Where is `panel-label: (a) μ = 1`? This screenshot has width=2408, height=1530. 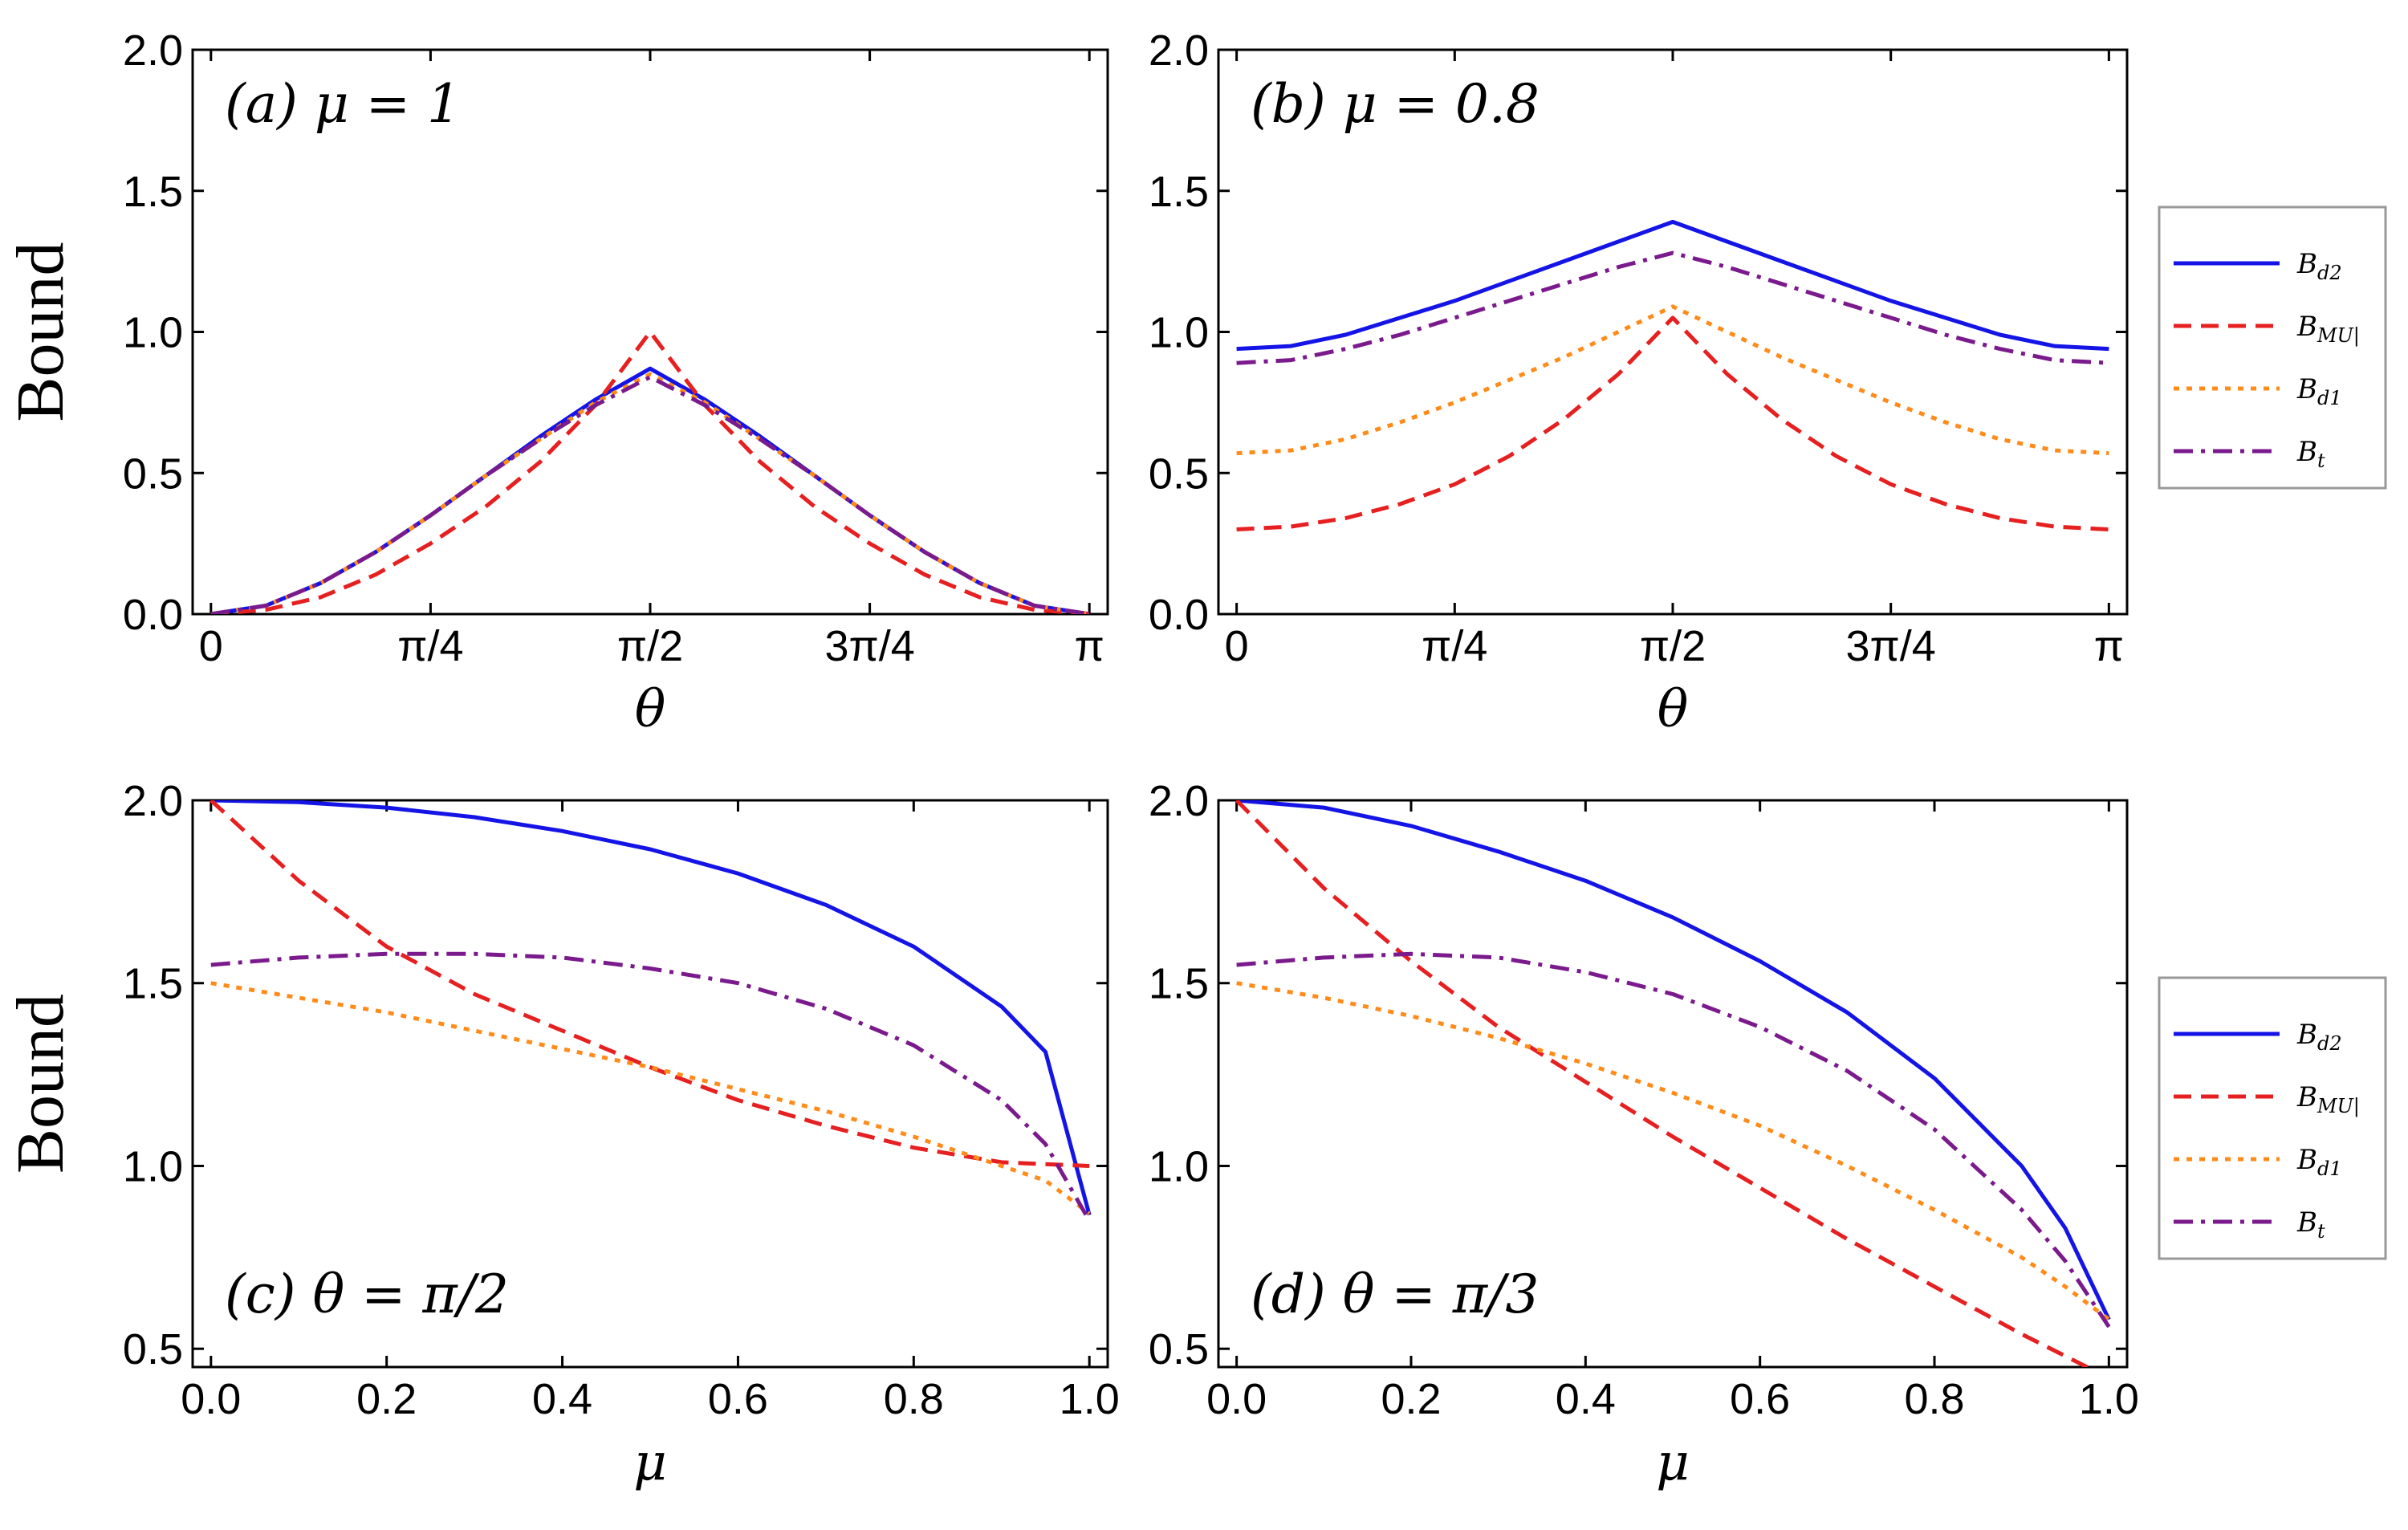
panel-label: (a) μ = 1 is located at coordinates (343, 104).